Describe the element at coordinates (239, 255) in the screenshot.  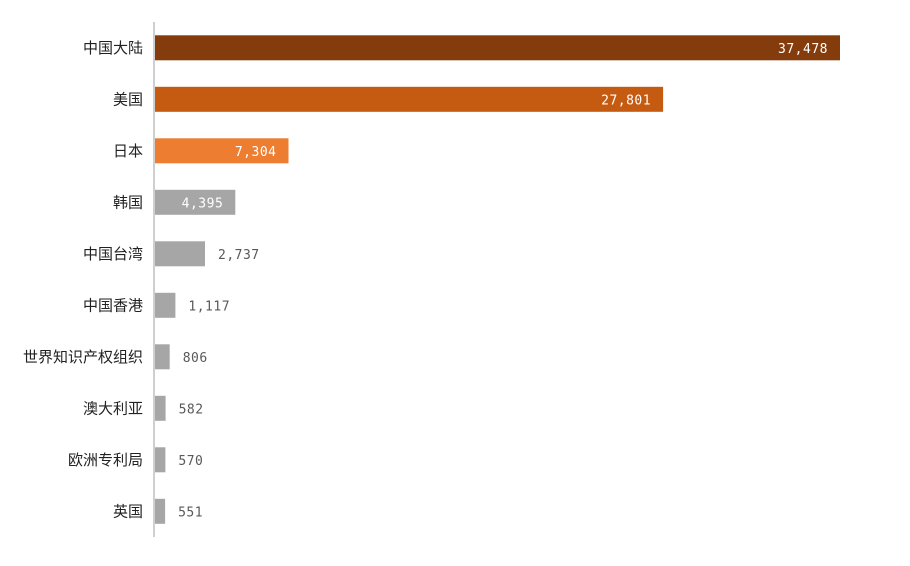
I see `value-label-4: 2,737` at that location.